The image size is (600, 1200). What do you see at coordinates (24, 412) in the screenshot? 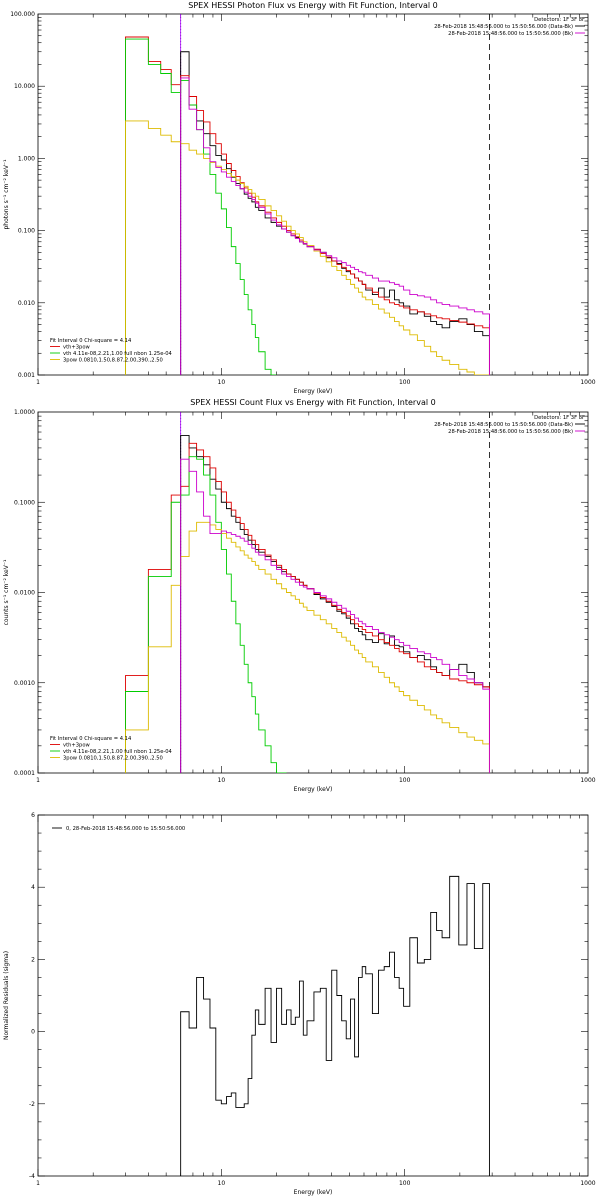
I see `y-tick-label: 1.0000` at bounding box center [24, 412].